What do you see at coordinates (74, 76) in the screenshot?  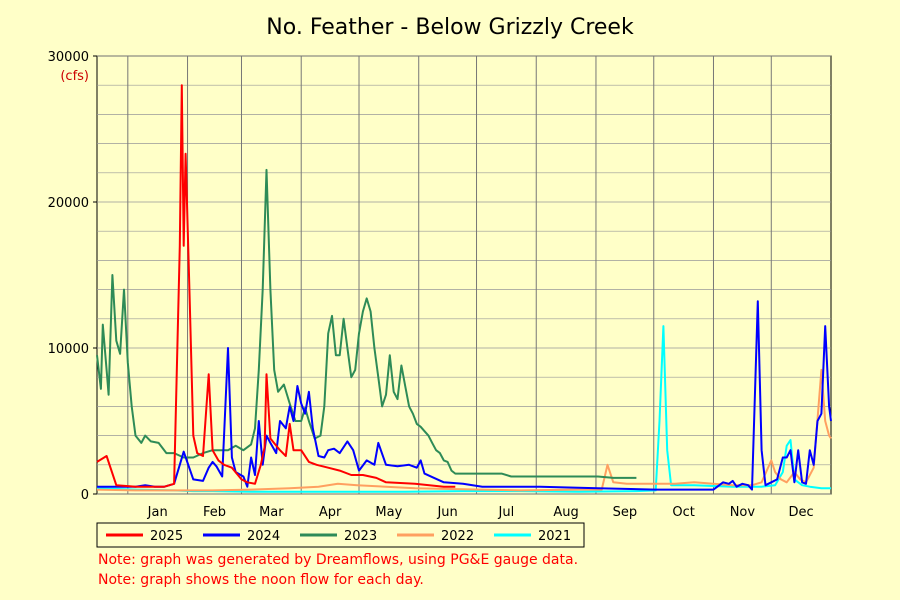 I see `y-axis-unit-label: (cfs)` at bounding box center [74, 76].